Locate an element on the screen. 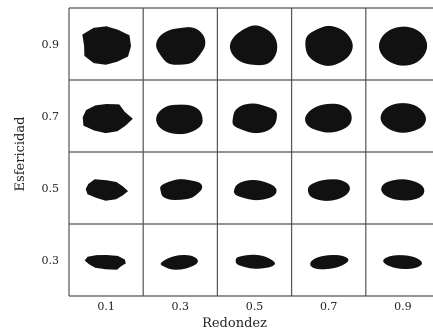 The image size is (433, 329). x-tick-labels: 0.1 0.3 0.5 0.7 0.9 is located at coordinates (254, 306).